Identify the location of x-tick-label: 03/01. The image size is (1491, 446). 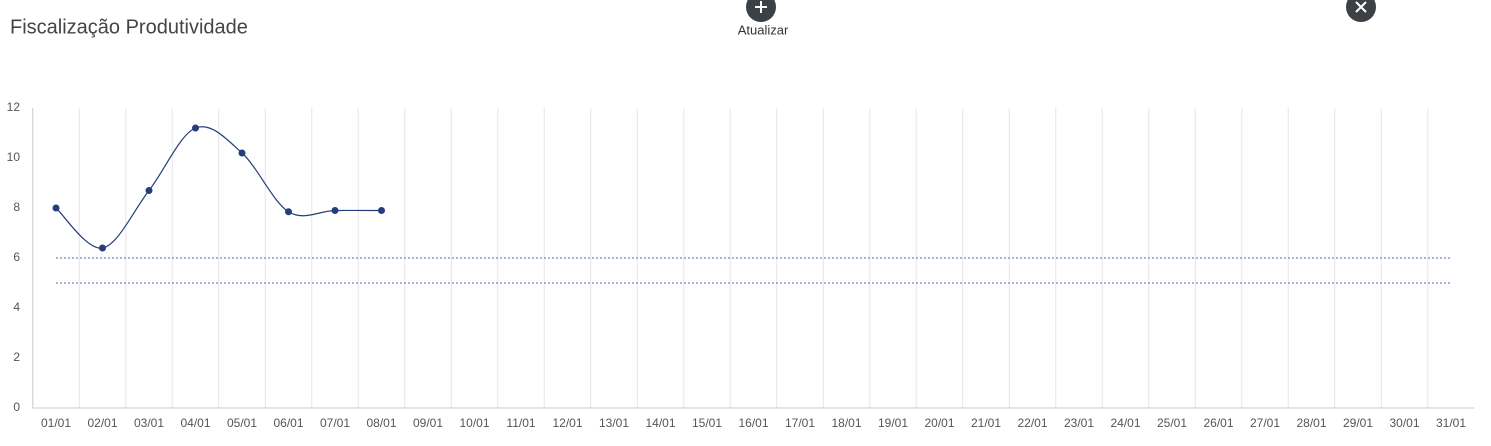
(149, 423).